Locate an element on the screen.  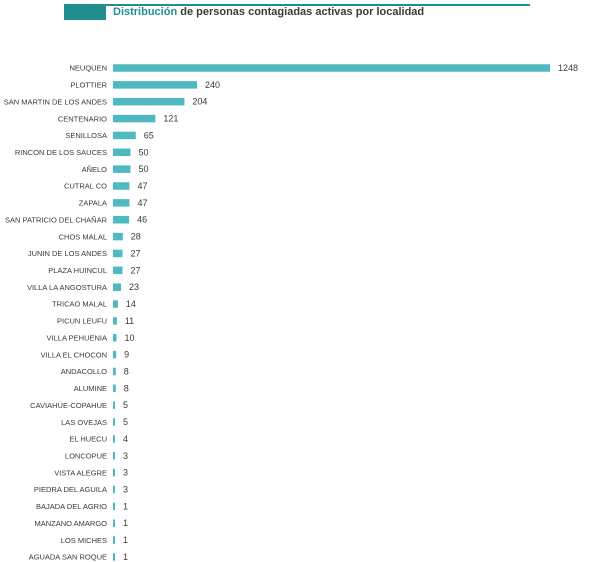
category-label: ZAPALA is located at coordinates (93, 203).